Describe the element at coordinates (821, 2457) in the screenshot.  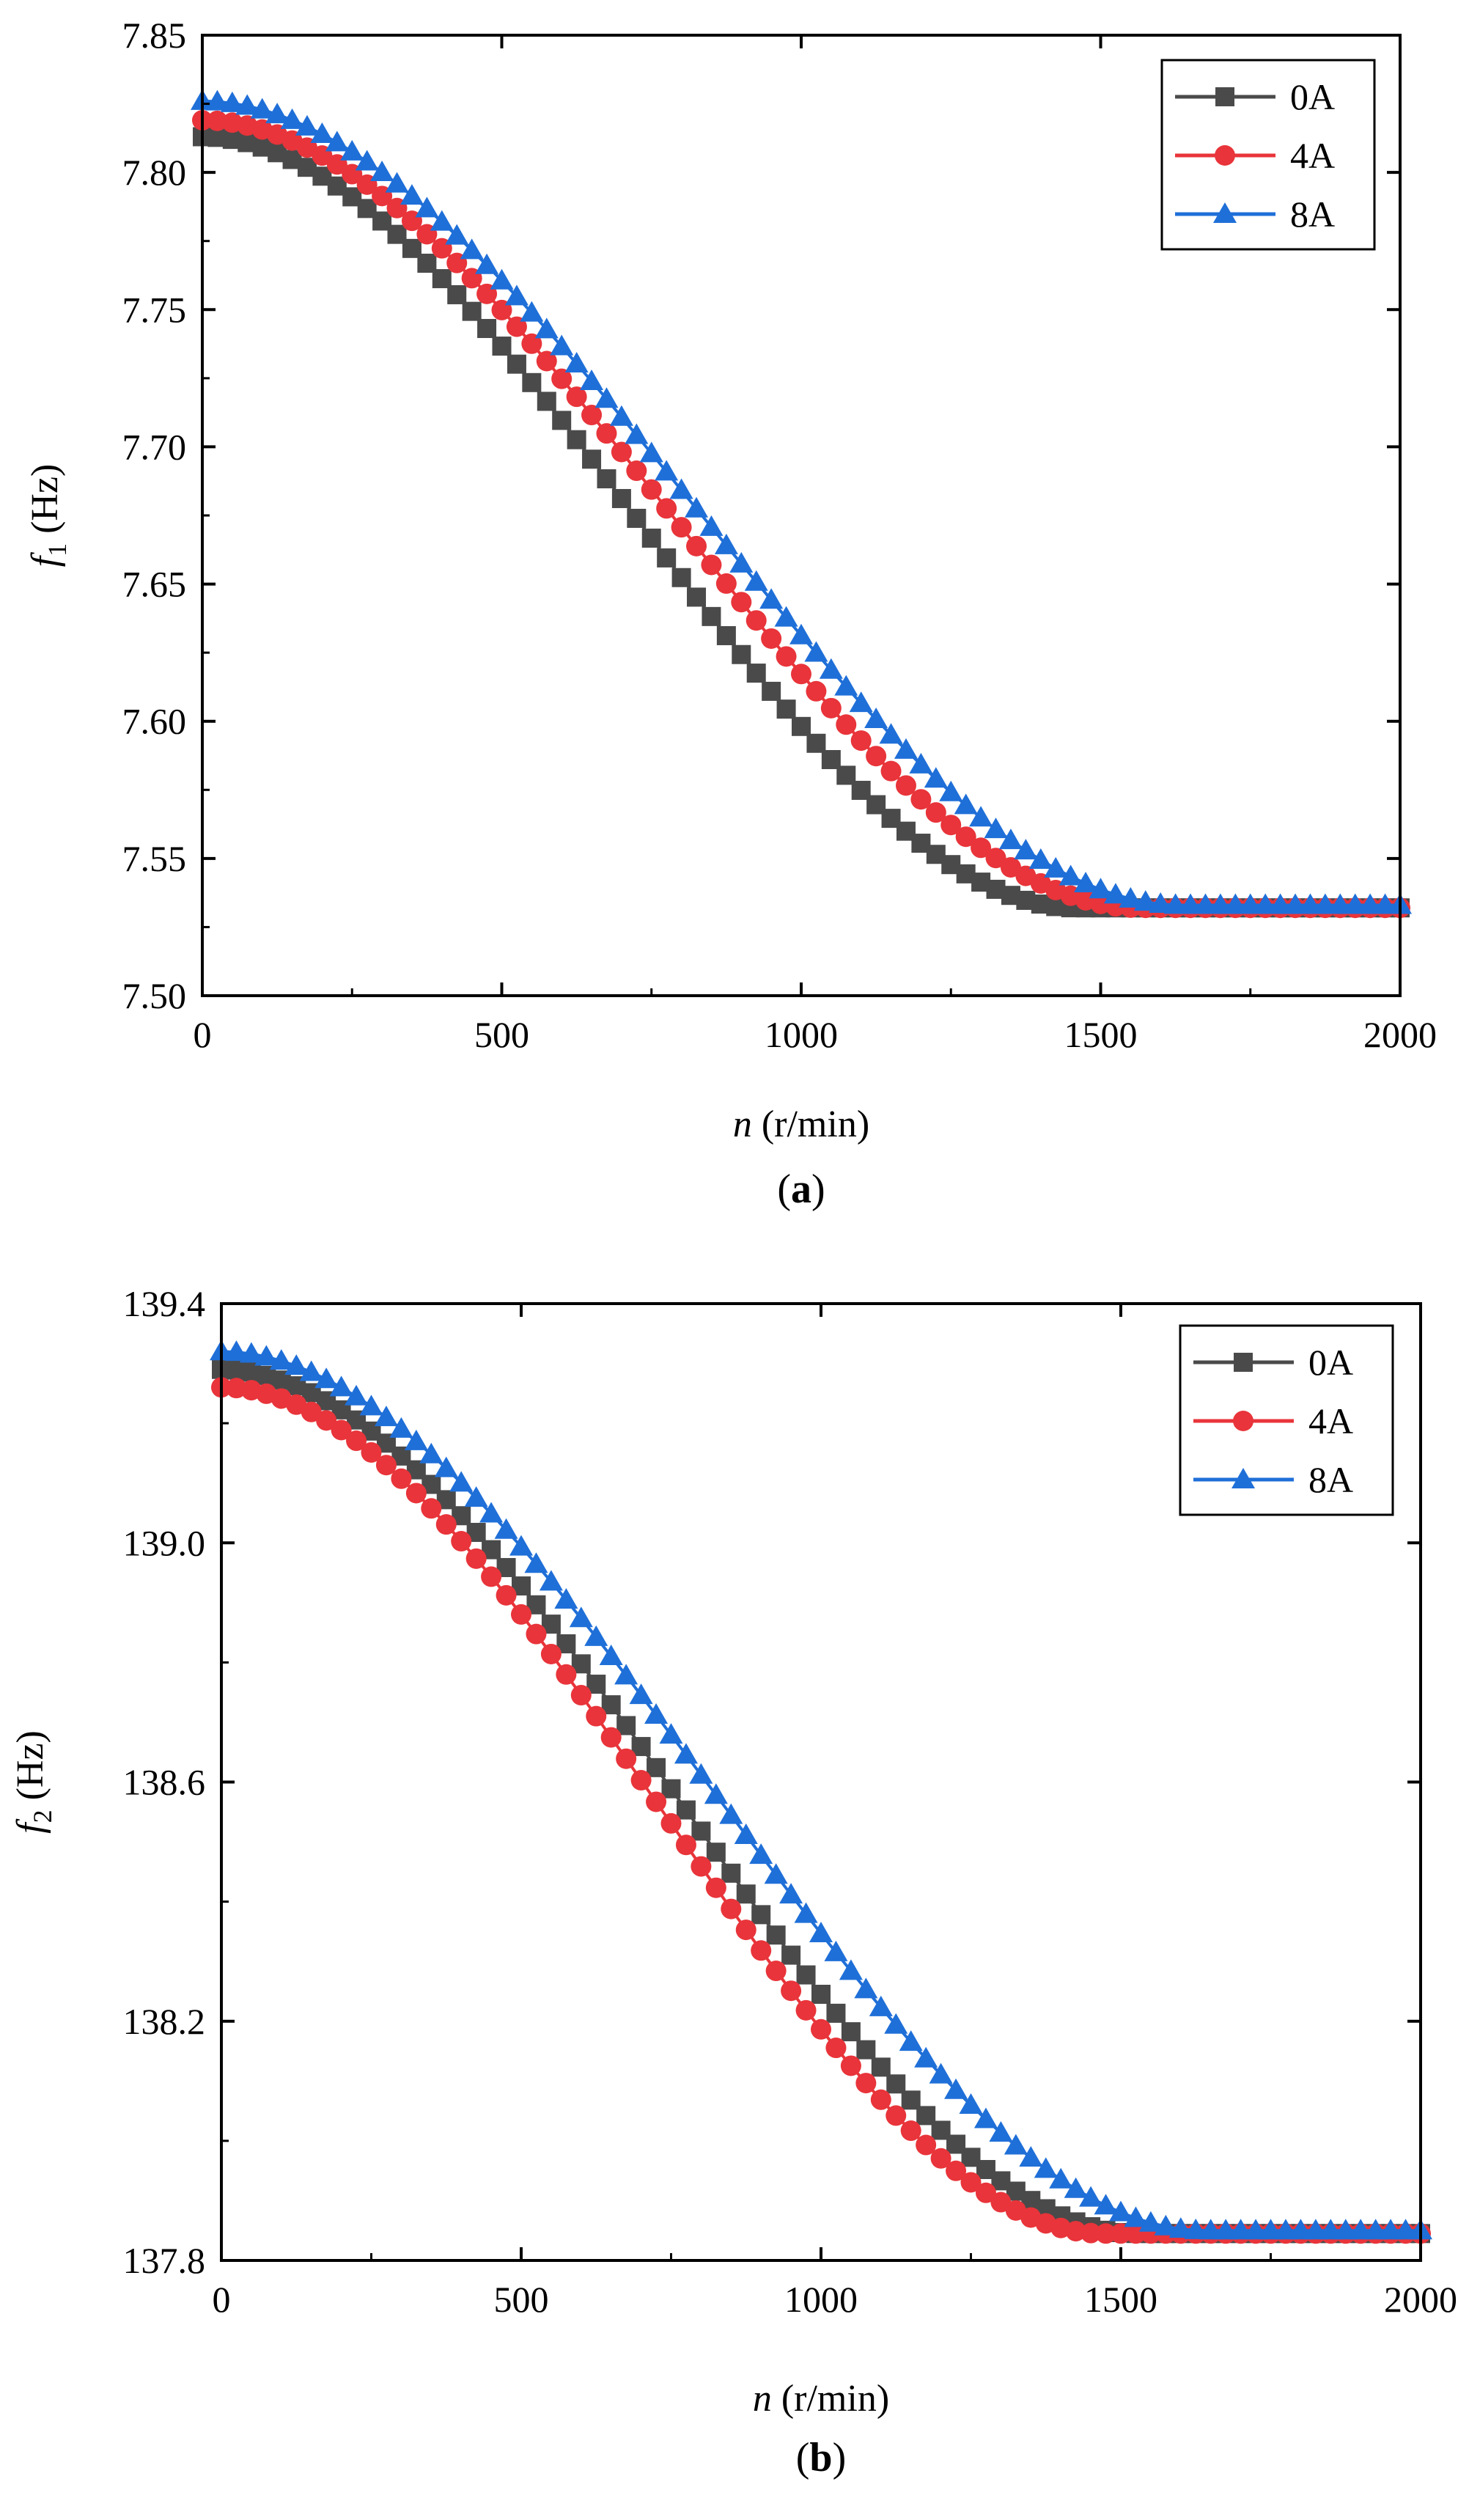
I see `panel-letter: b` at that location.